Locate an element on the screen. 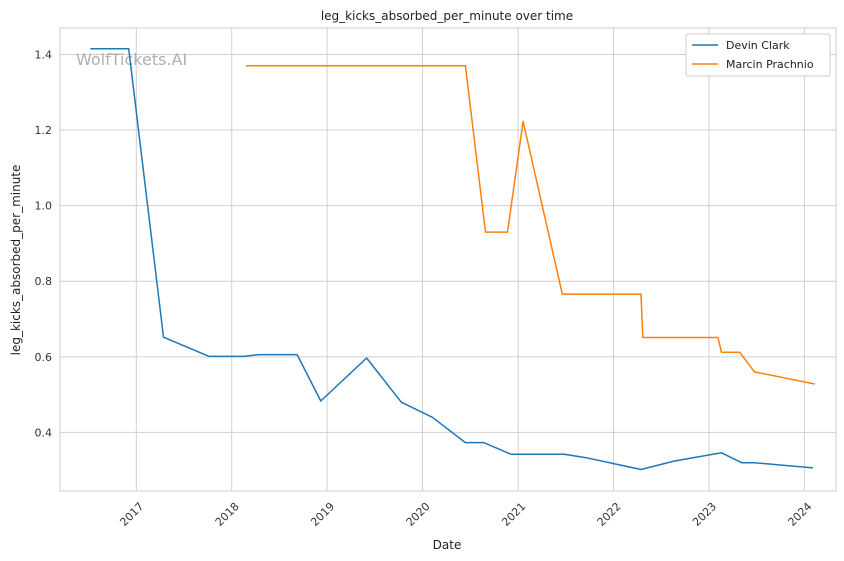 The image size is (844, 561). x-axis-label: Date is located at coordinates (447, 545).